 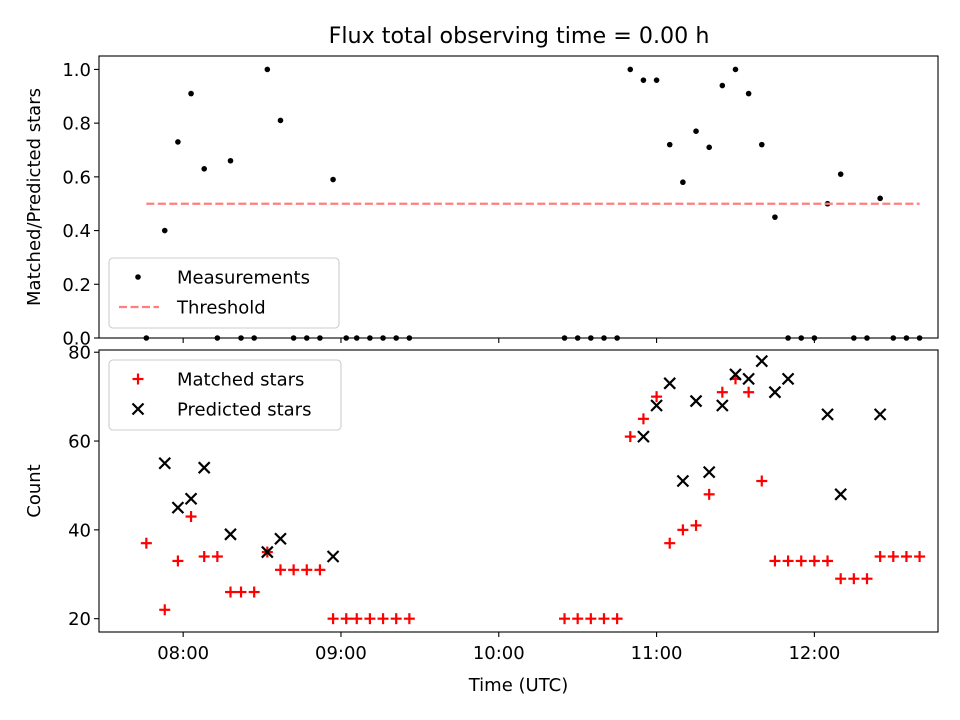 What do you see at coordinates (79, 353) in the screenshot?
I see `y-tick-label: 80` at bounding box center [79, 353].